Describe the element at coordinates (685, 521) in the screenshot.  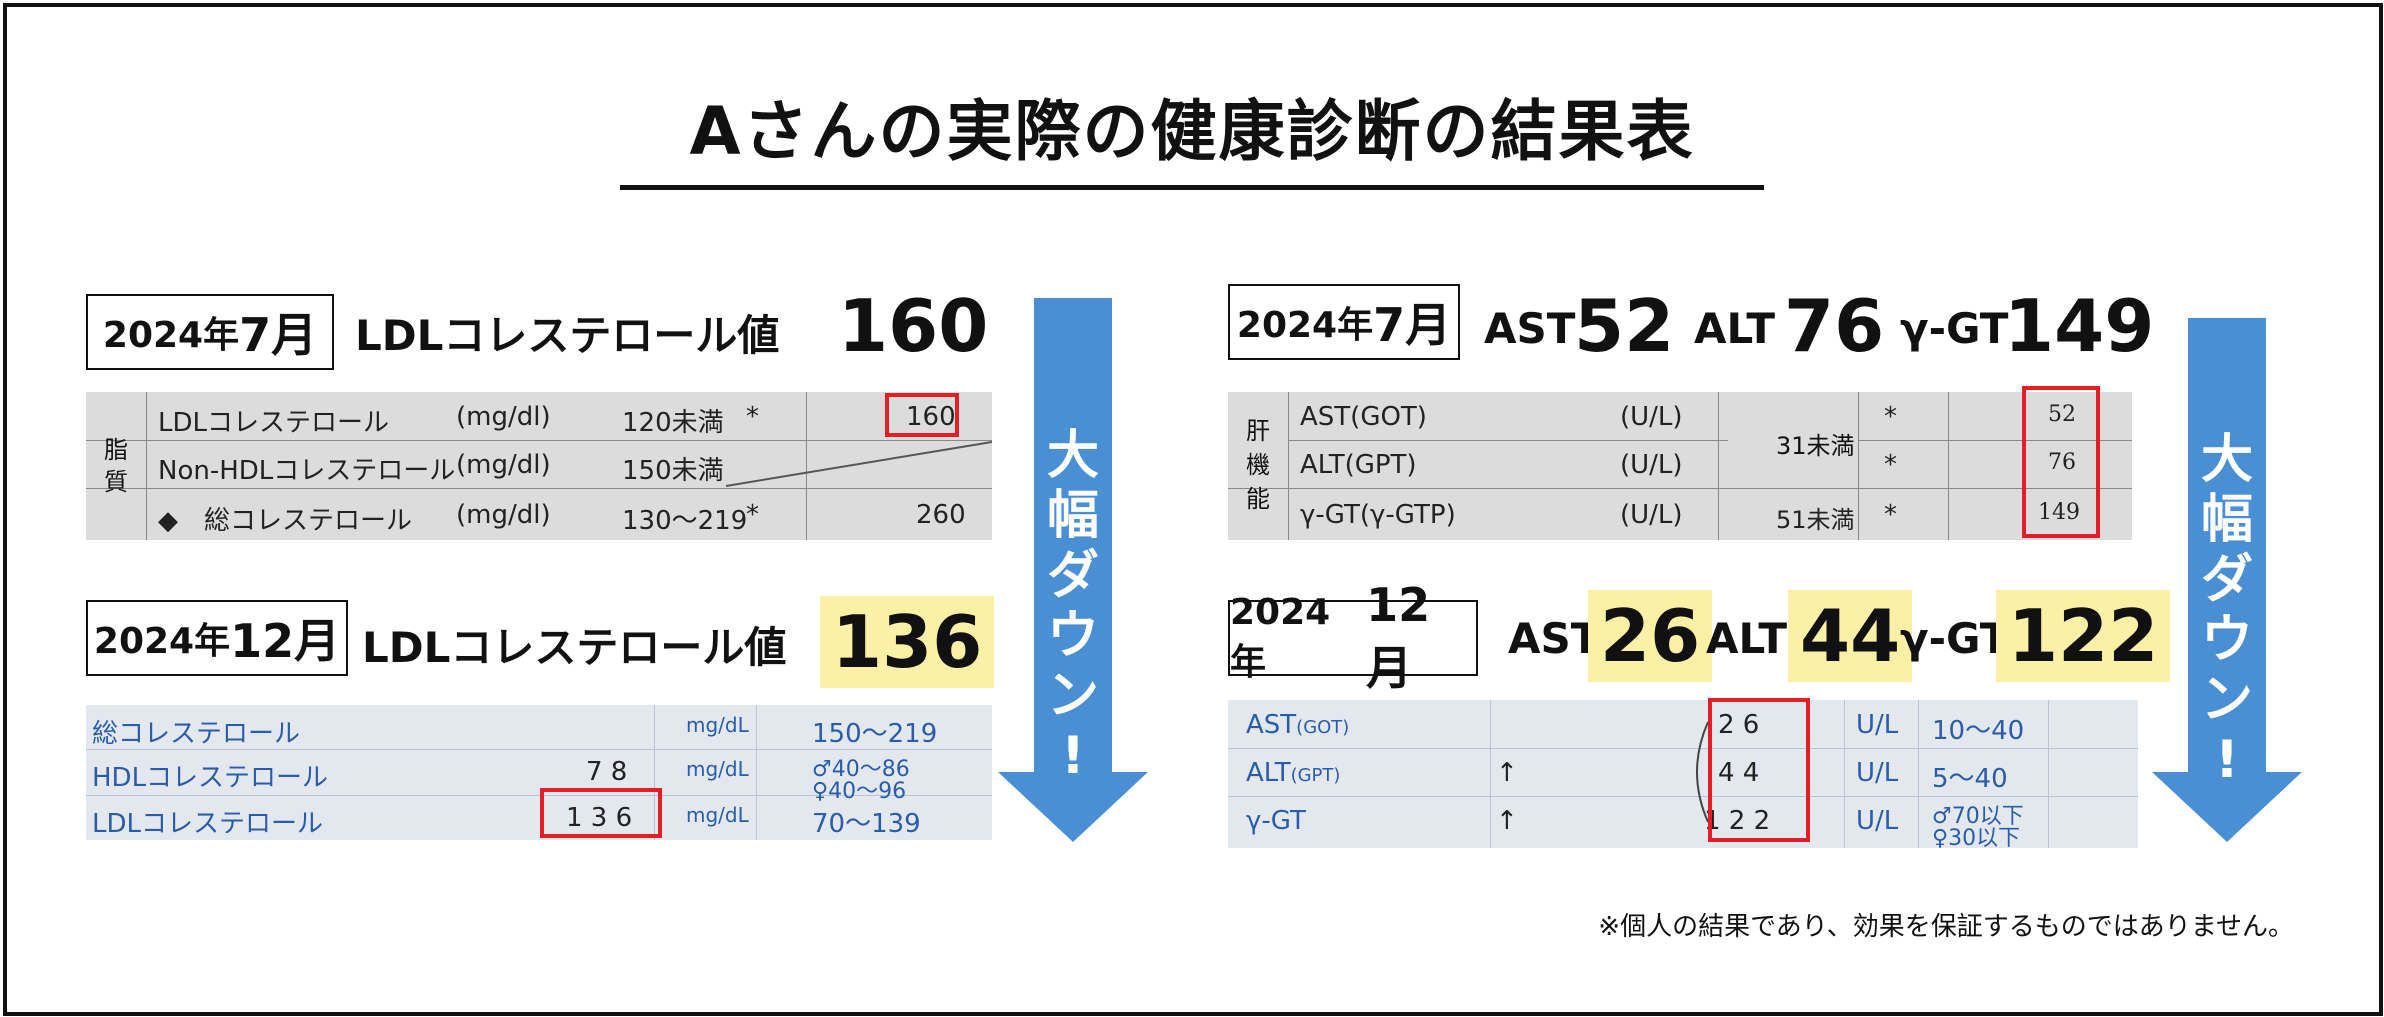
I see `scan-row-range: 130〜219` at that location.